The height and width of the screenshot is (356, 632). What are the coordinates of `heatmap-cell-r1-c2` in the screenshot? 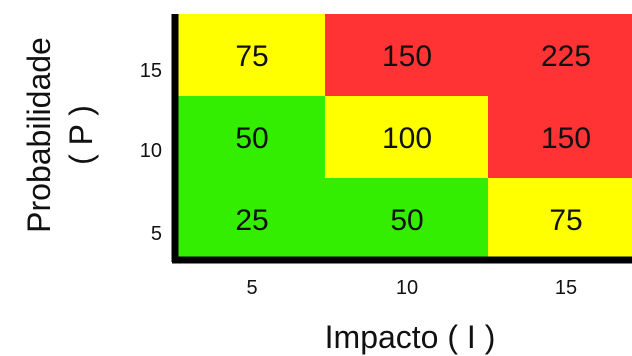 It's located at (560, 137).